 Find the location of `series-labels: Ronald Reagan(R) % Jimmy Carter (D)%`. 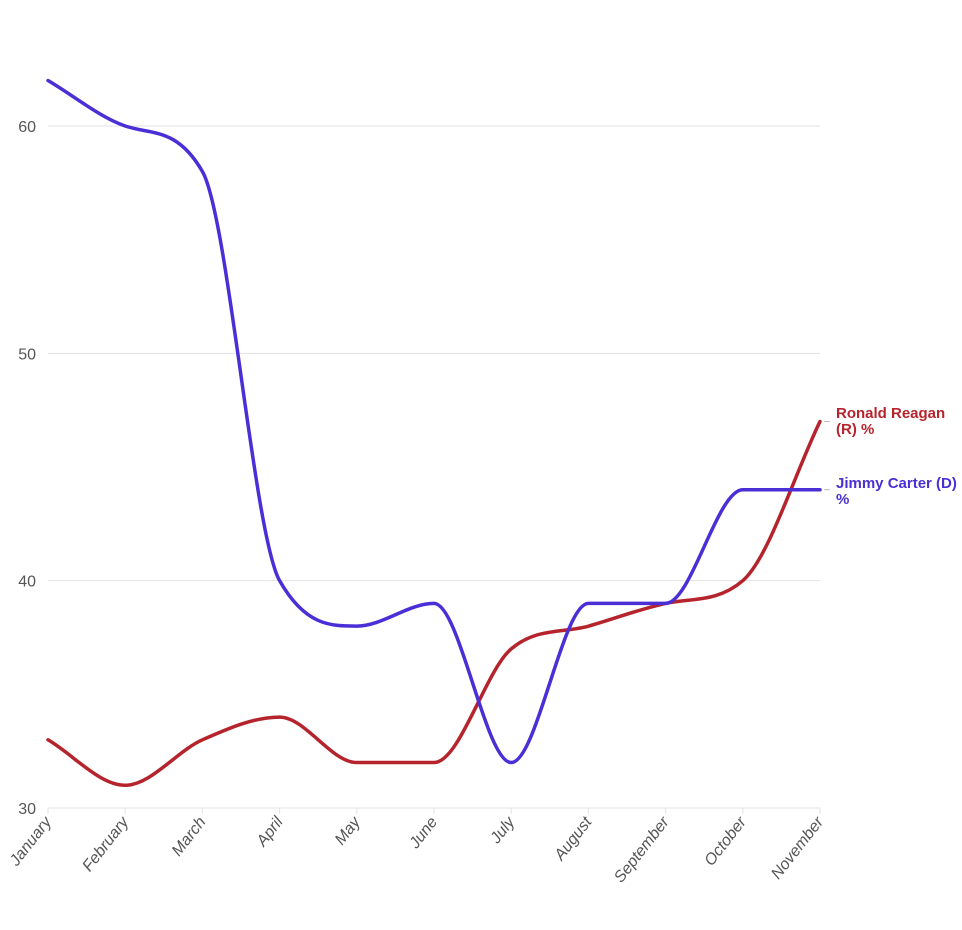

series-labels: Ronald Reagan(R) % Jimmy Carter (D)% is located at coordinates (890, 456).